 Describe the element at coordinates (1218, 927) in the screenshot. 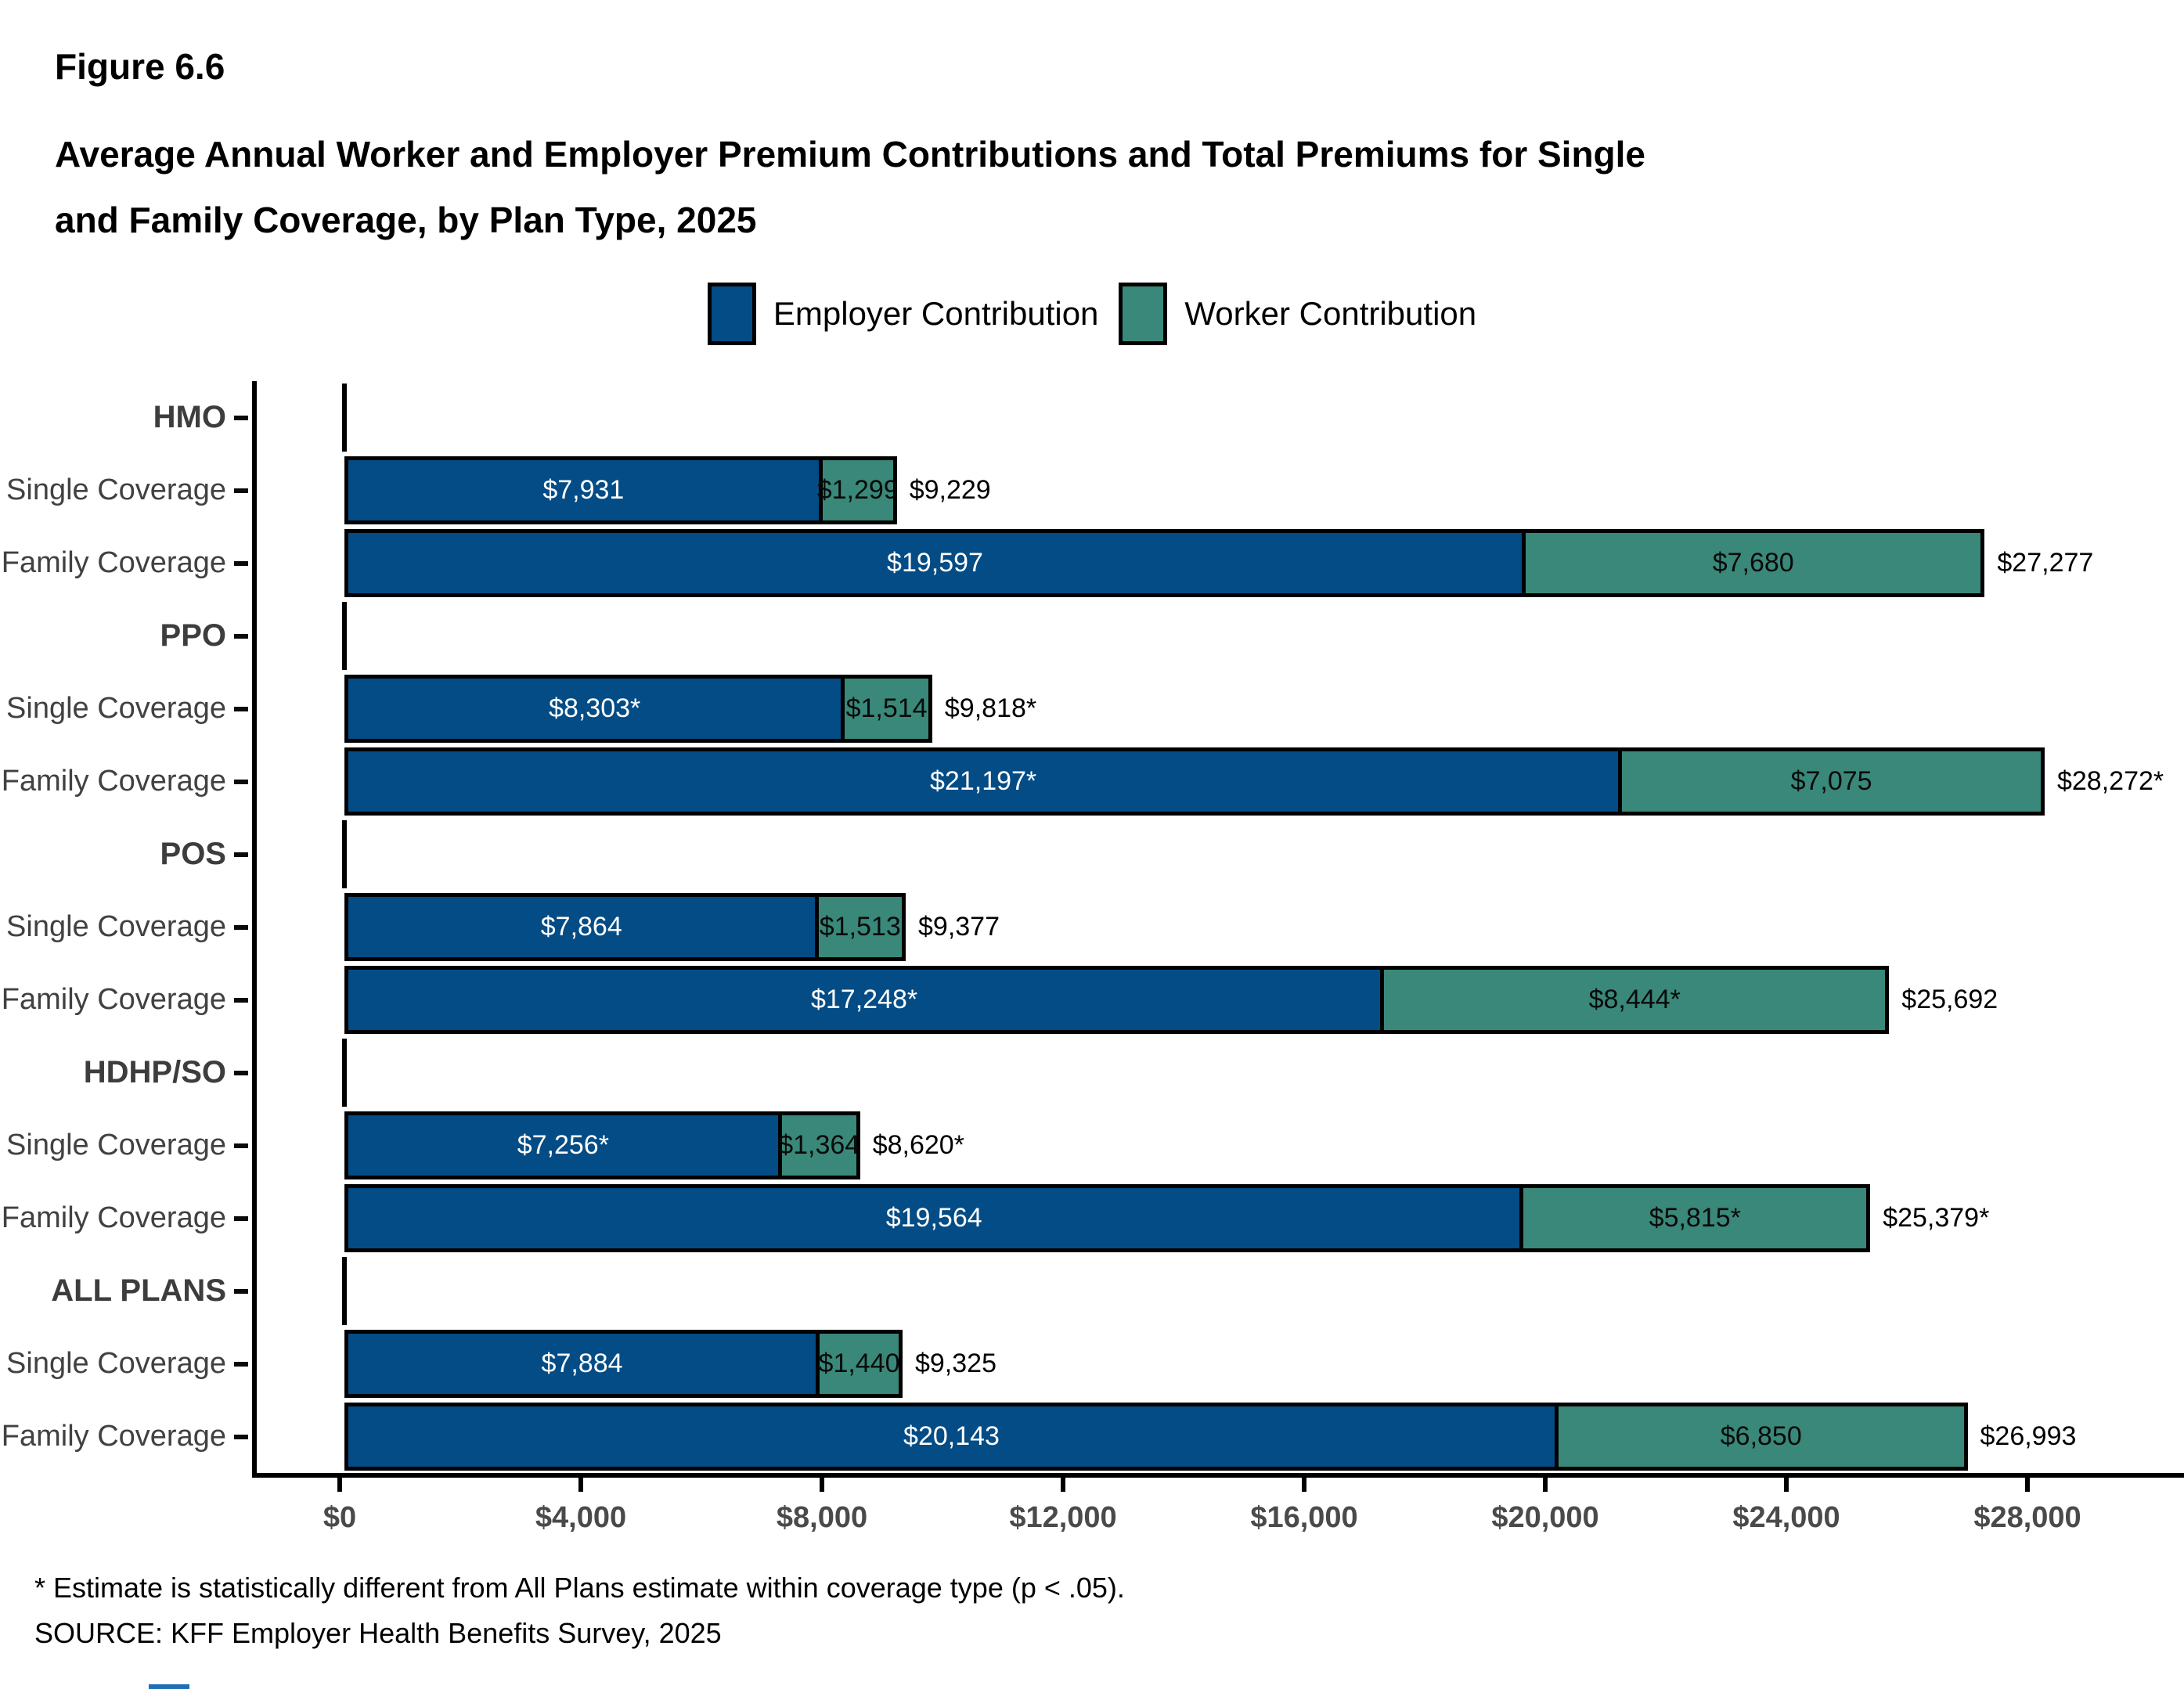

I see `pos-single-coverage-plot-cell: $7,864 $1,513 $9,377` at that location.